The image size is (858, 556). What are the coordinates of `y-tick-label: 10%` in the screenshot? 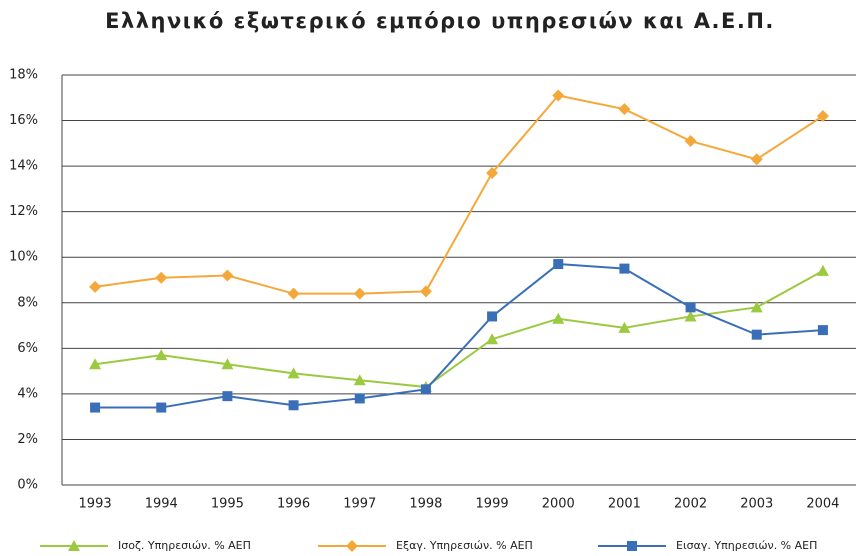 It's located at (23, 257).